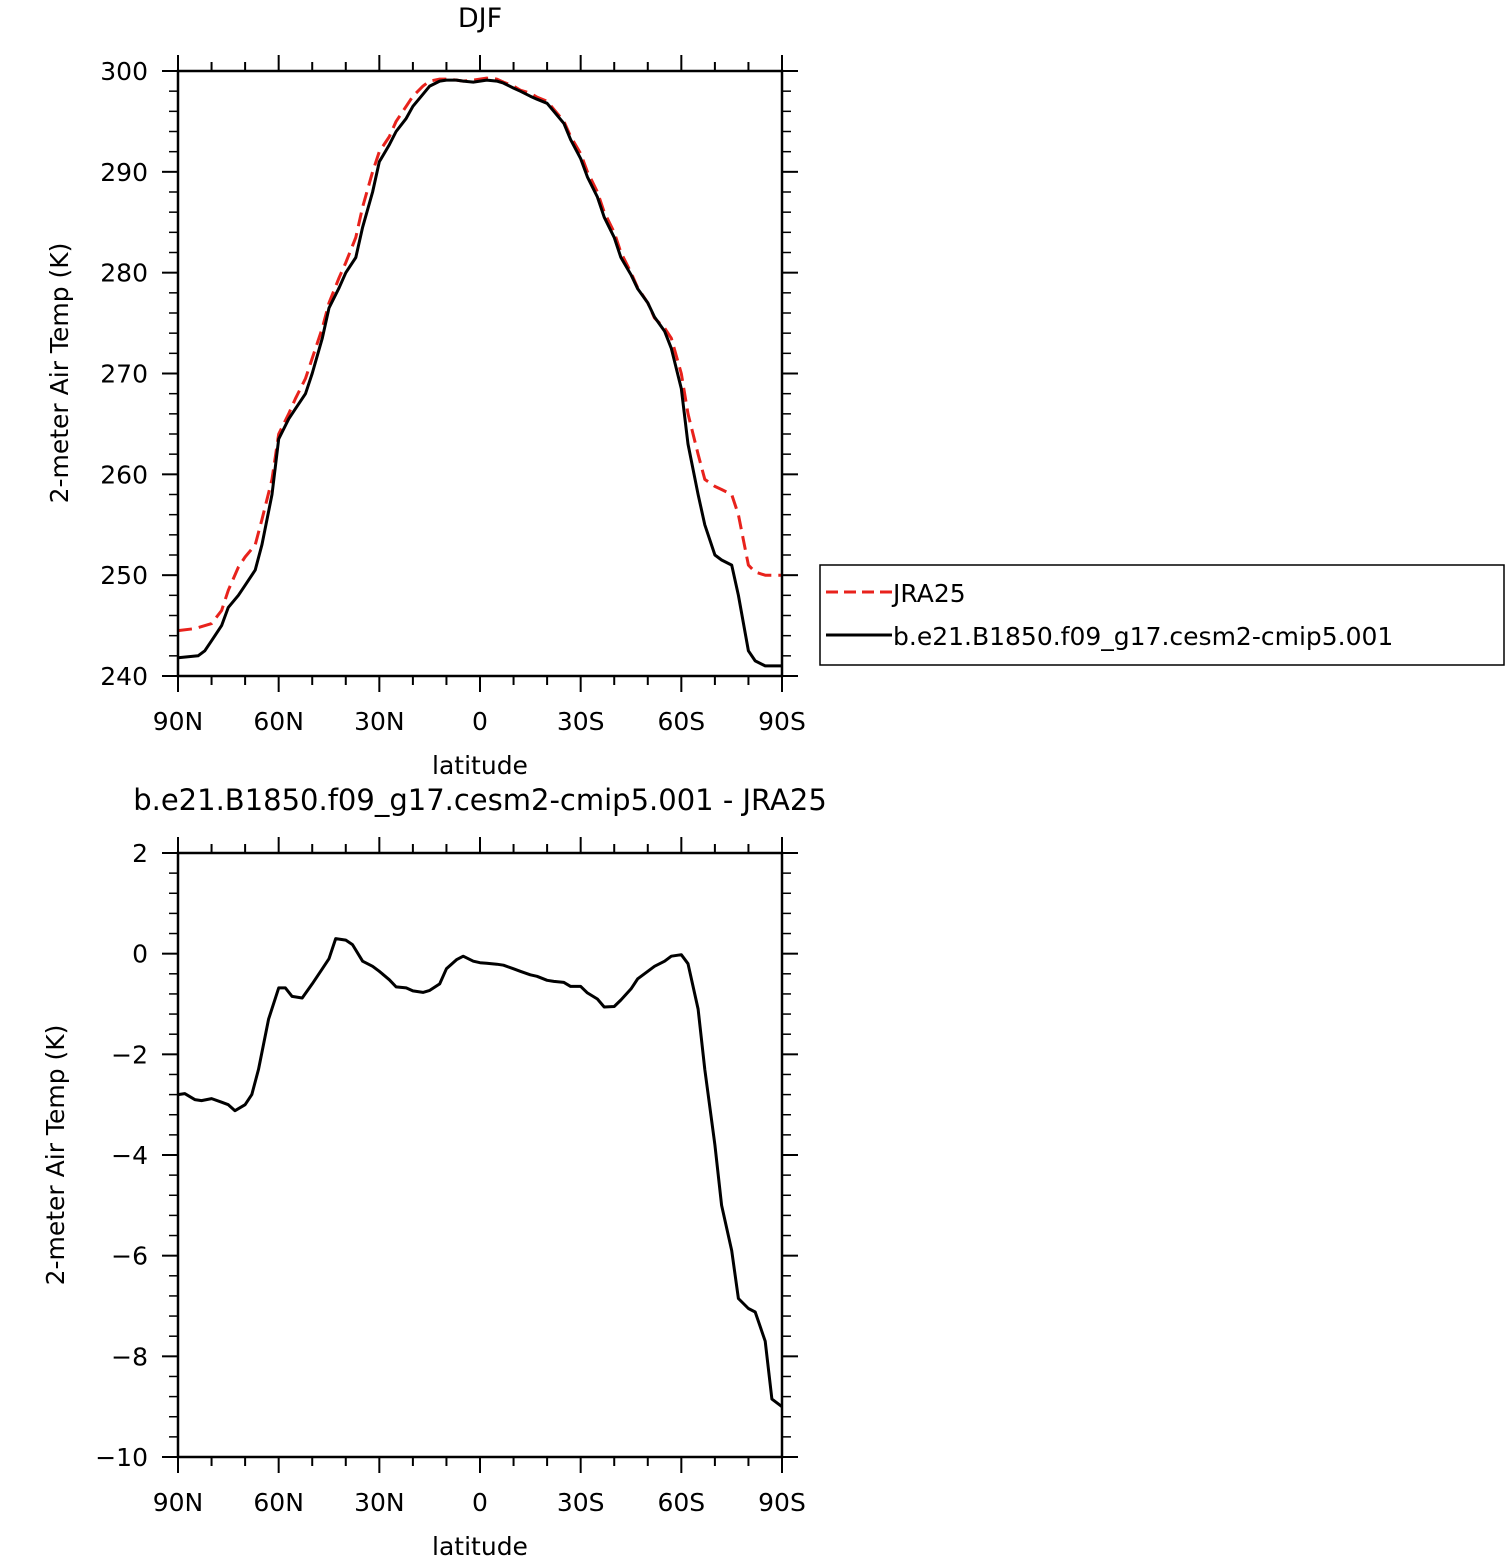 This screenshot has height=1561, width=1511. Describe the element at coordinates (55, 1155) in the screenshot. I see `bottom-y-axis-label: 2-meter Air Temp (K)` at that location.